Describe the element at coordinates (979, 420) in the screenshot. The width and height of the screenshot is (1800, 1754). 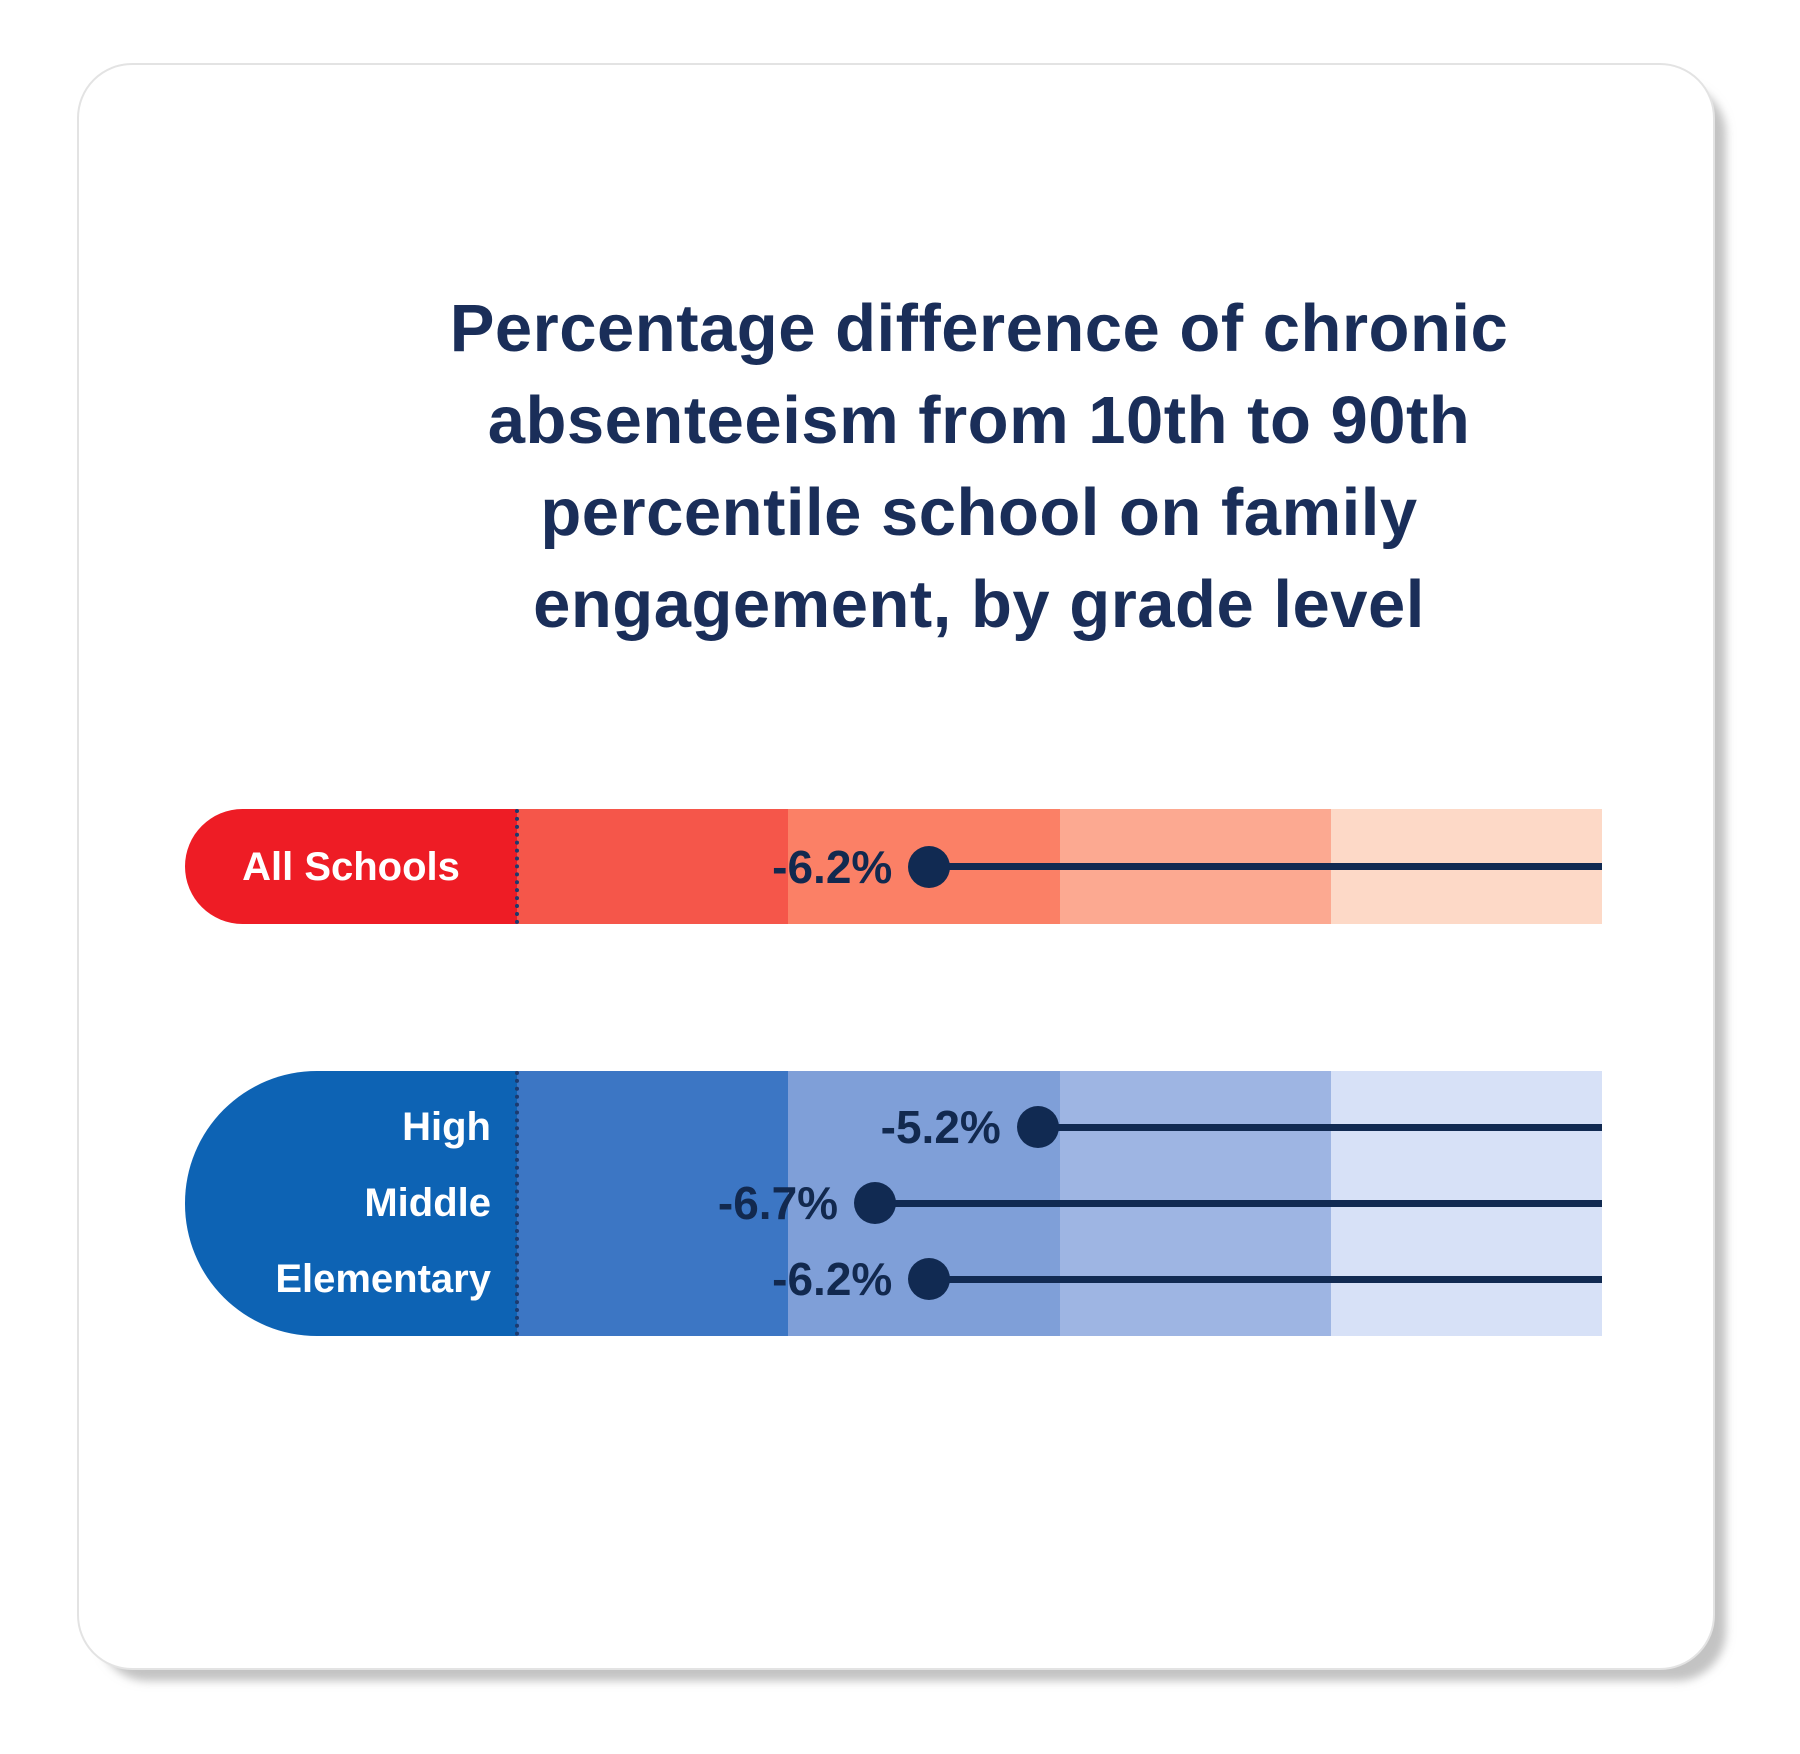
I see `title-line-2: absenteeism from 10th to 90th` at that location.